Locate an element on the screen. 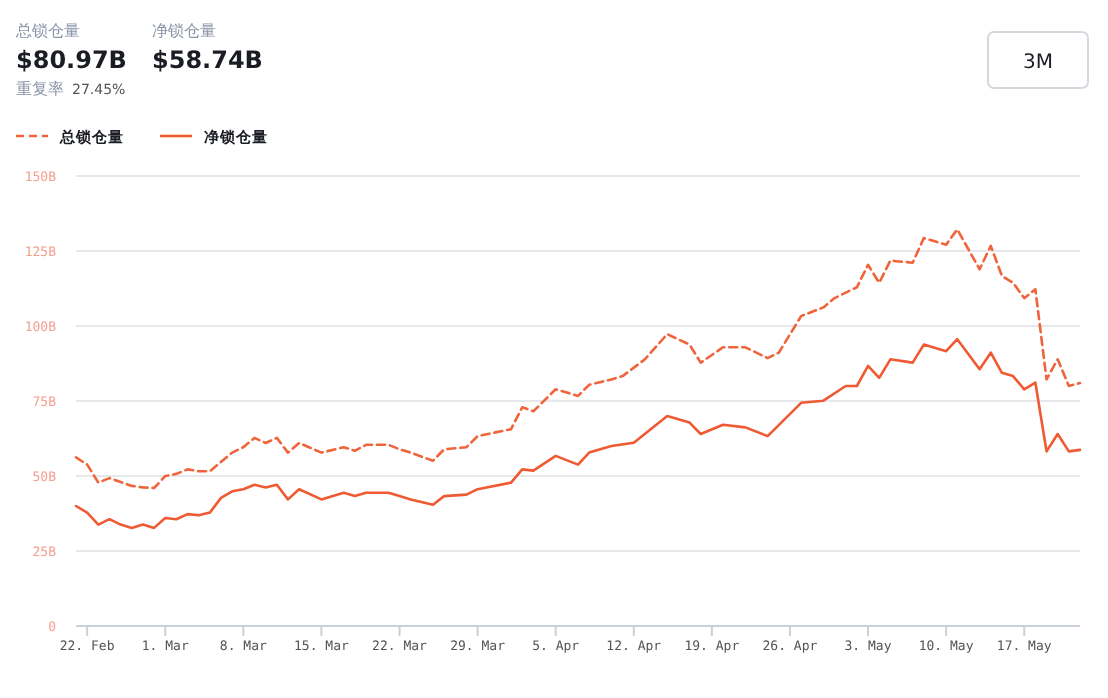 This screenshot has width=1108, height=698. text: 重复率 is located at coordinates (40, 89).